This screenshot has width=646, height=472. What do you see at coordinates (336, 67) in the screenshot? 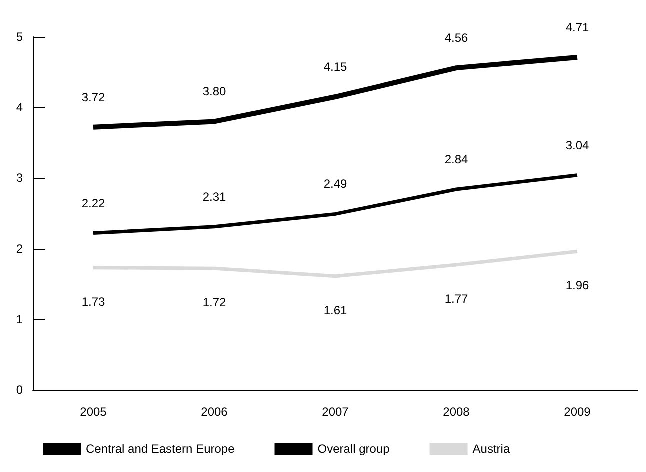
I see `data-label: 4.15` at bounding box center [336, 67].